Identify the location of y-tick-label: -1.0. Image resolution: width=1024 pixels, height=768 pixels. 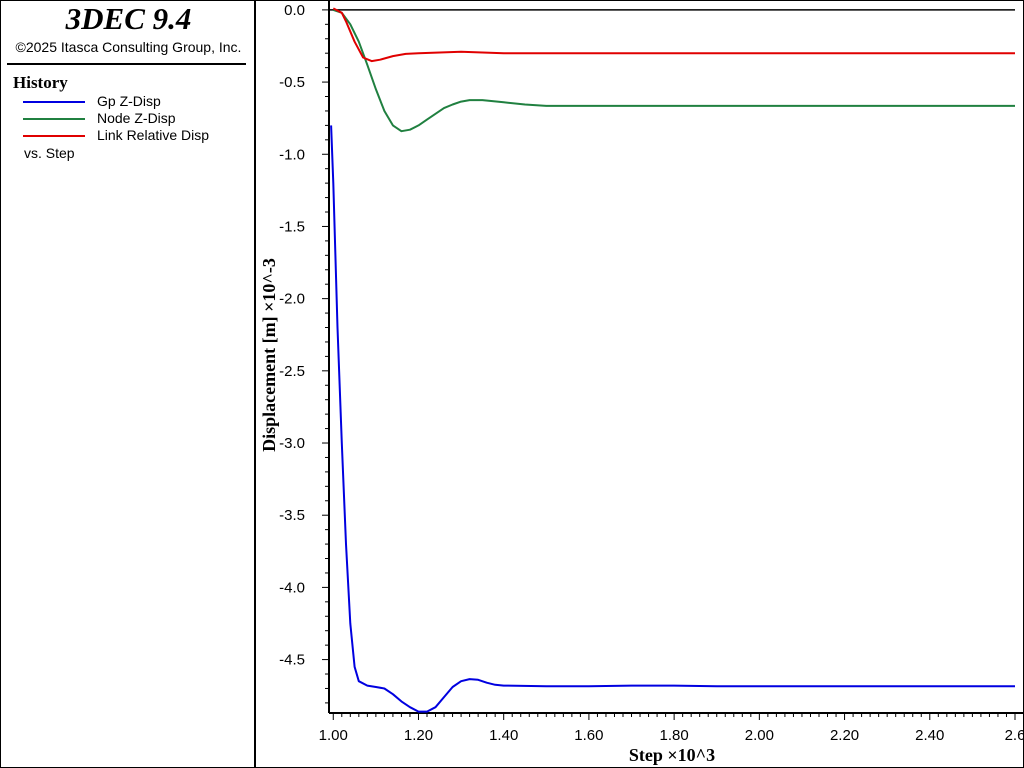
(292, 154).